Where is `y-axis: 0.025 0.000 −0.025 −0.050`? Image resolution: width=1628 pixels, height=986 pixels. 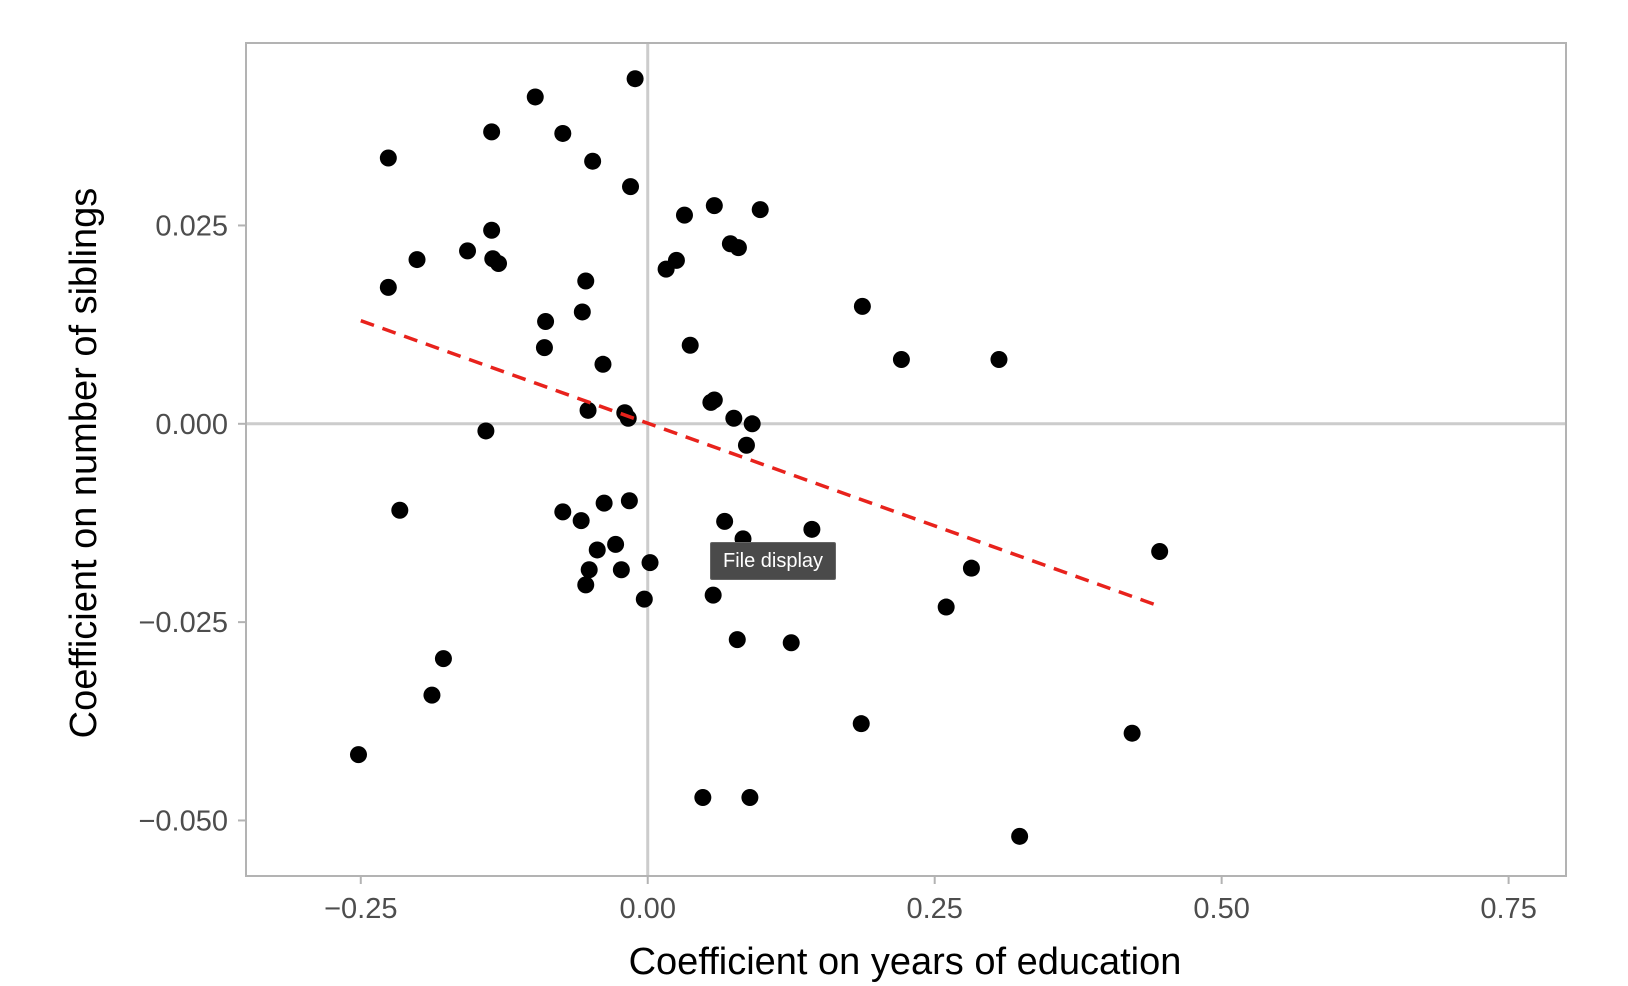
y-axis: 0.025 0.000 −0.025 −0.050 is located at coordinates (192, 523).